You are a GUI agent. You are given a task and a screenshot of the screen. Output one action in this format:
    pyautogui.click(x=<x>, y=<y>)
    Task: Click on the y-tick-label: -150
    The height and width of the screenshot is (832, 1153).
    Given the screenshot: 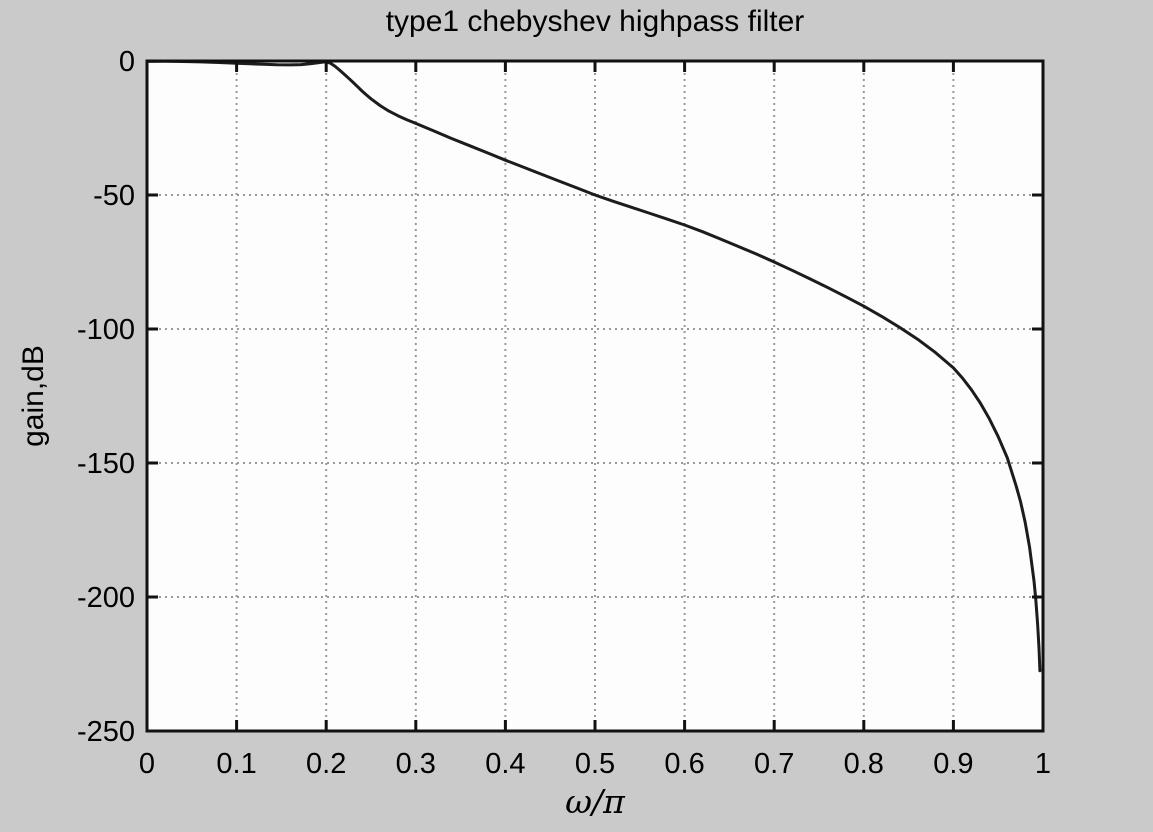 What is the action you would take?
    pyautogui.click(x=106, y=464)
    